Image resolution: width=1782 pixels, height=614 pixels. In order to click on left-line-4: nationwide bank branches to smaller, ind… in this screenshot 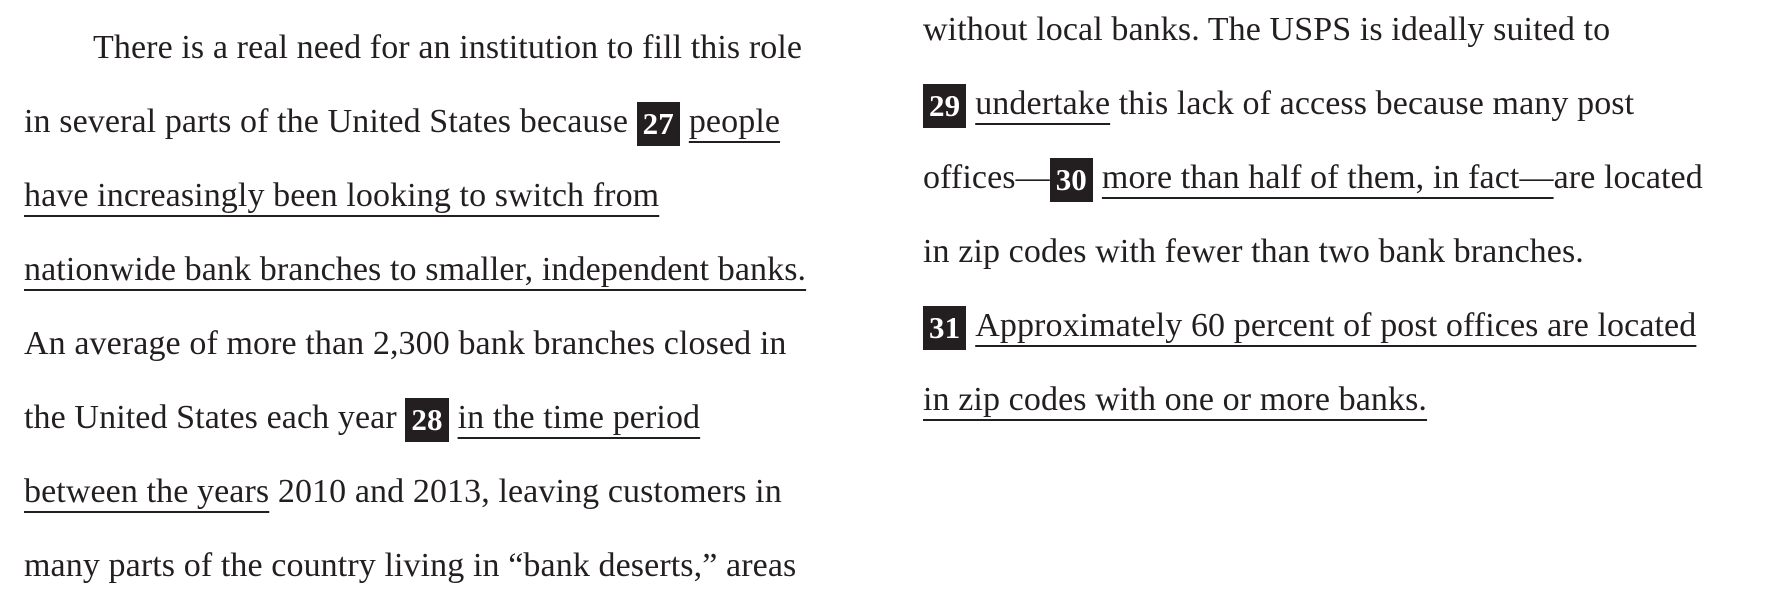, I will do `click(415, 270)`.